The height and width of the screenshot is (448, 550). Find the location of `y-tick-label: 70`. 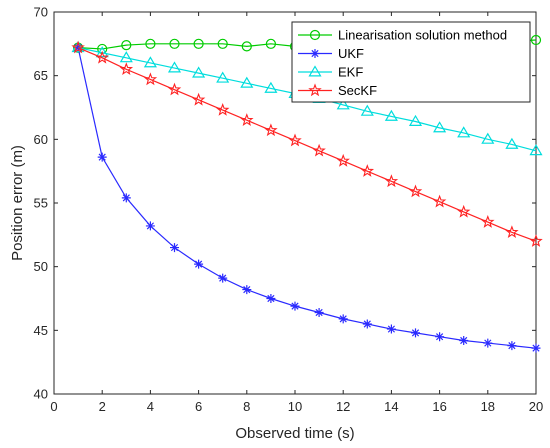

y-tick-label: 70 is located at coordinates (41, 12).